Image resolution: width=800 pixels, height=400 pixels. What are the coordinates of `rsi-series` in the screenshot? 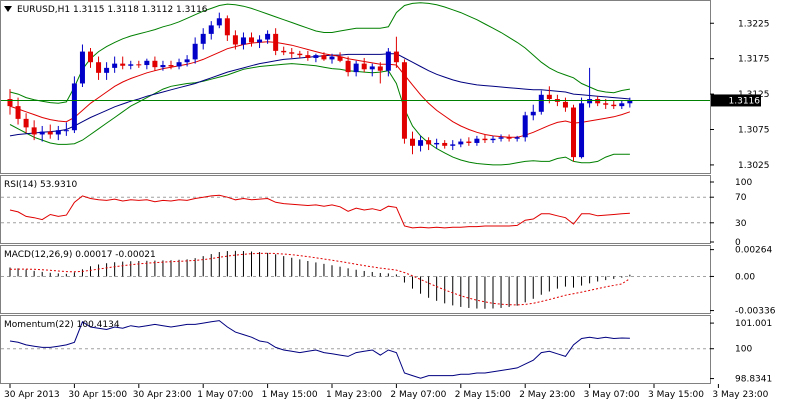 It's located at (319, 211).